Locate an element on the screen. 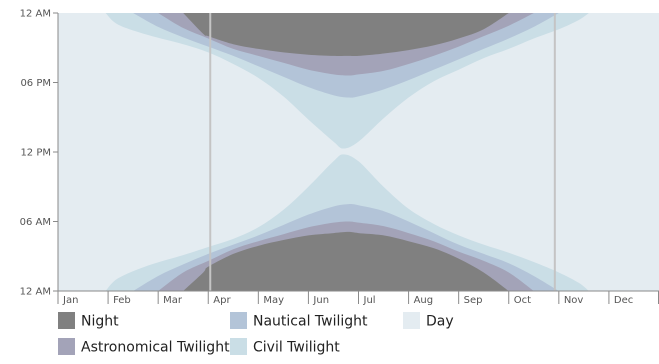 This screenshot has height=364, width=659. x-tick-label: Jan is located at coordinates (70, 300).